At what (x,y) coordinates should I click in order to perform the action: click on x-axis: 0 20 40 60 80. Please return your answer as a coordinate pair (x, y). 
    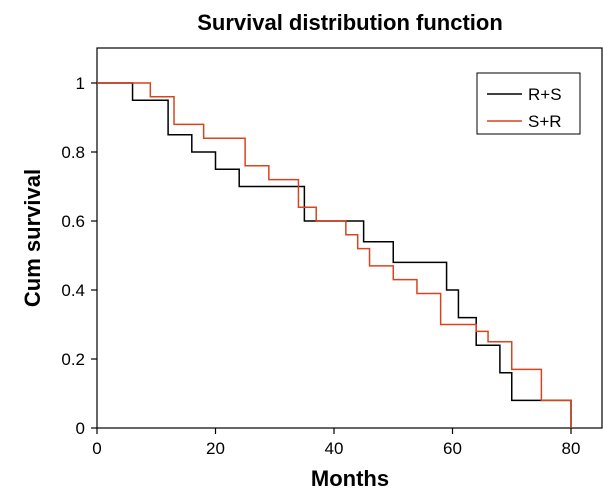
    Looking at the image, I should click on (336, 443).